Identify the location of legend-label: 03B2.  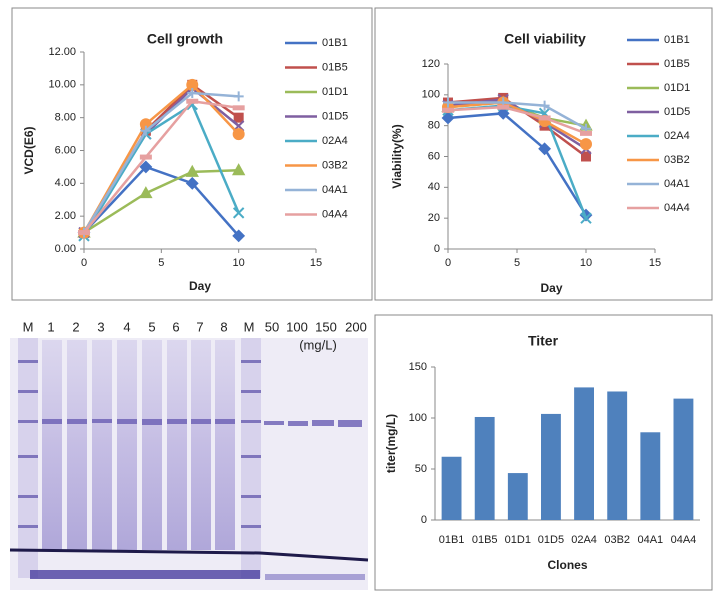
(335, 165).